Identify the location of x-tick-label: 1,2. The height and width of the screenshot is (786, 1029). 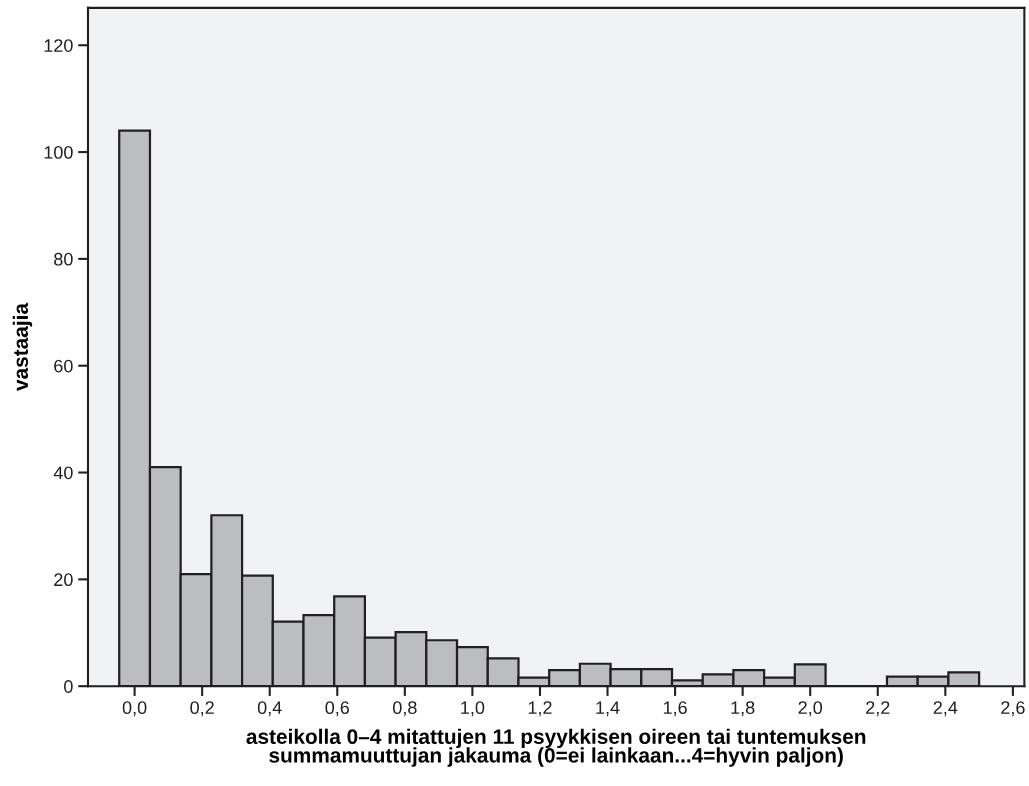
(540, 709).